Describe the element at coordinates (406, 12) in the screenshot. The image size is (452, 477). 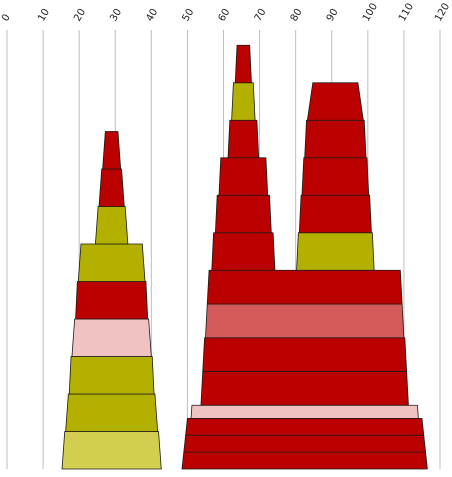
I see `x-tick-label: 110` at that location.